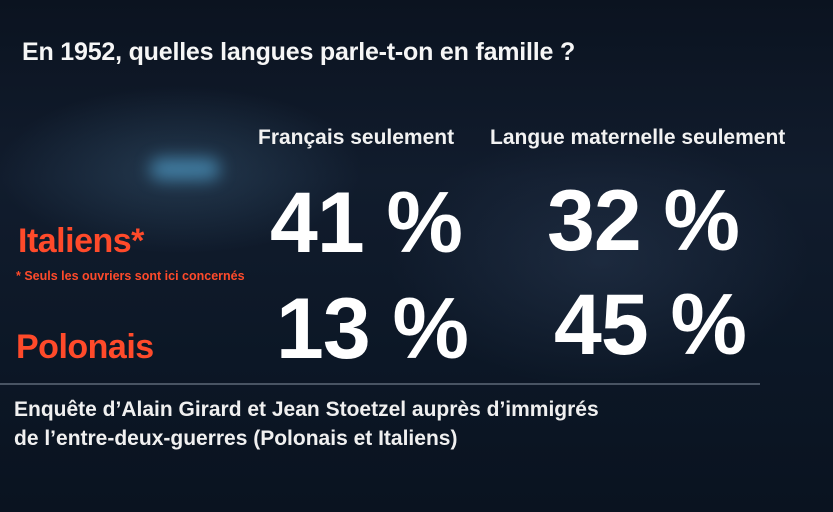  Describe the element at coordinates (372, 329) in the screenshot. I see `value-polonais-francais: 13 %` at that location.